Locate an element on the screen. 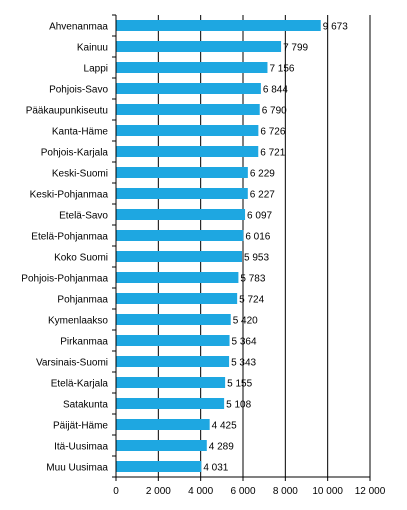 The width and height of the screenshot is (407, 510). category-label: Pohjois-Pohjanmaa is located at coordinates (64, 279).